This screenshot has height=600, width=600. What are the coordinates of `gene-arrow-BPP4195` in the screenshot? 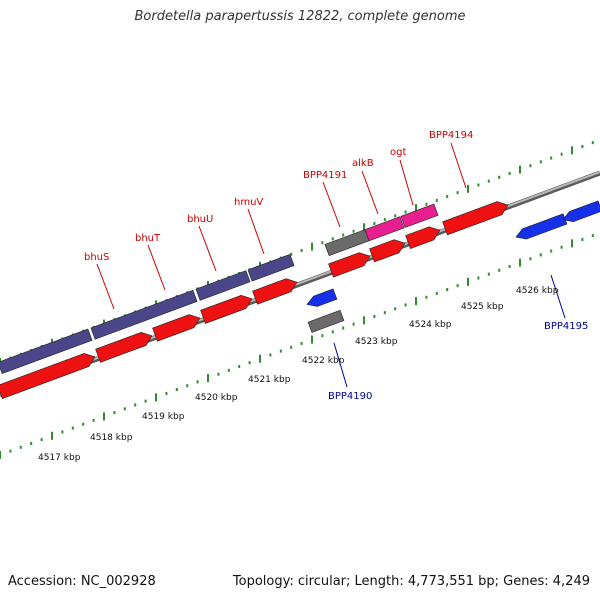 It's located at (541, 226).